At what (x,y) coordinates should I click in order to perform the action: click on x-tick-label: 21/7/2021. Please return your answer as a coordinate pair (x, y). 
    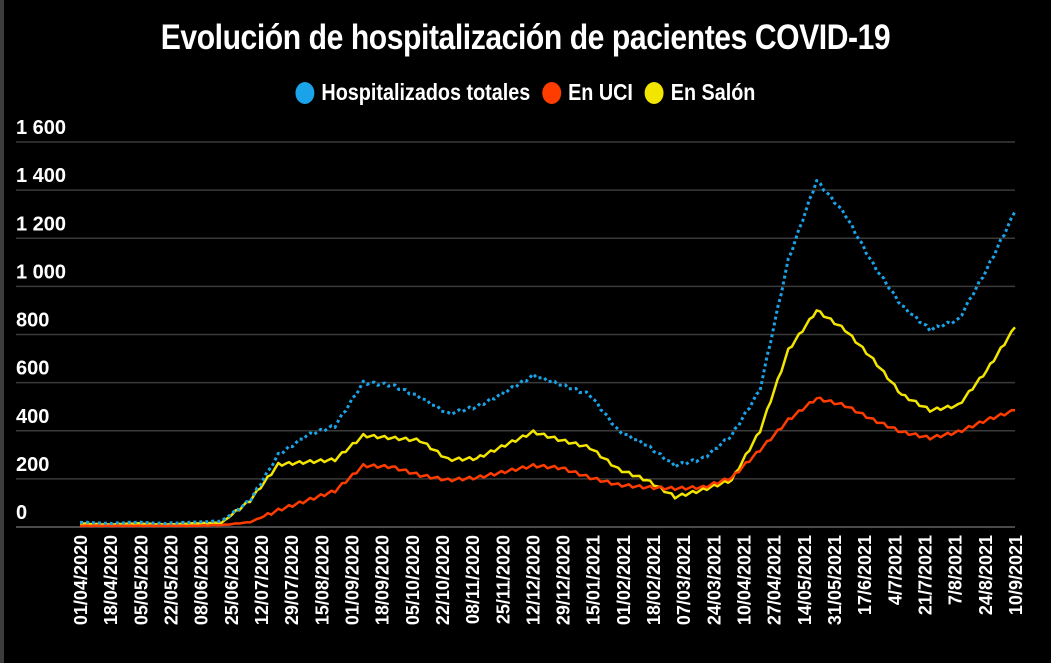
    Looking at the image, I should click on (926, 575).